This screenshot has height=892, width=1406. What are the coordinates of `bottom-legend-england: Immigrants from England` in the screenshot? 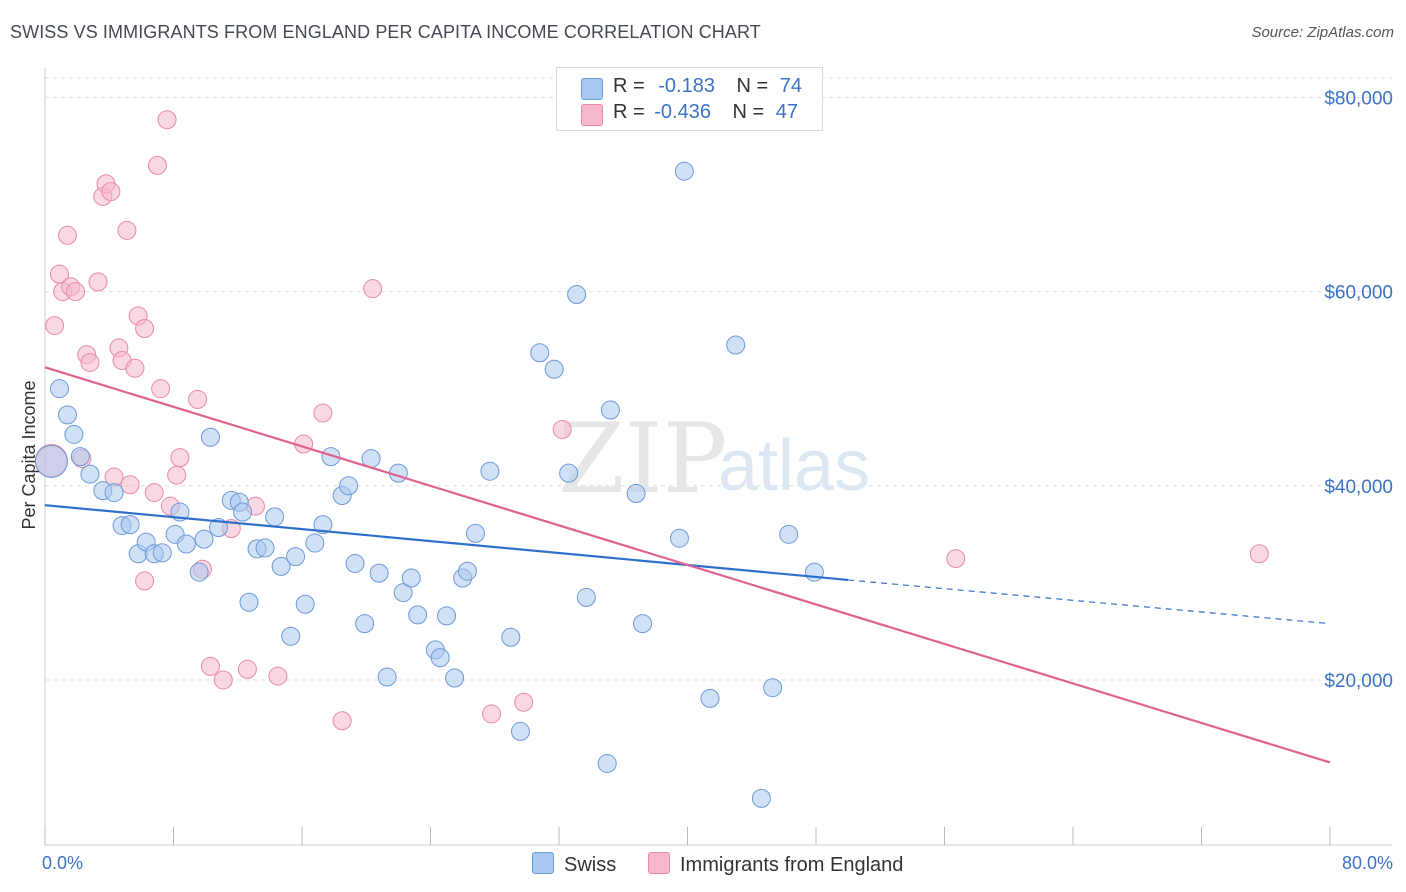 It's located at (775, 864).